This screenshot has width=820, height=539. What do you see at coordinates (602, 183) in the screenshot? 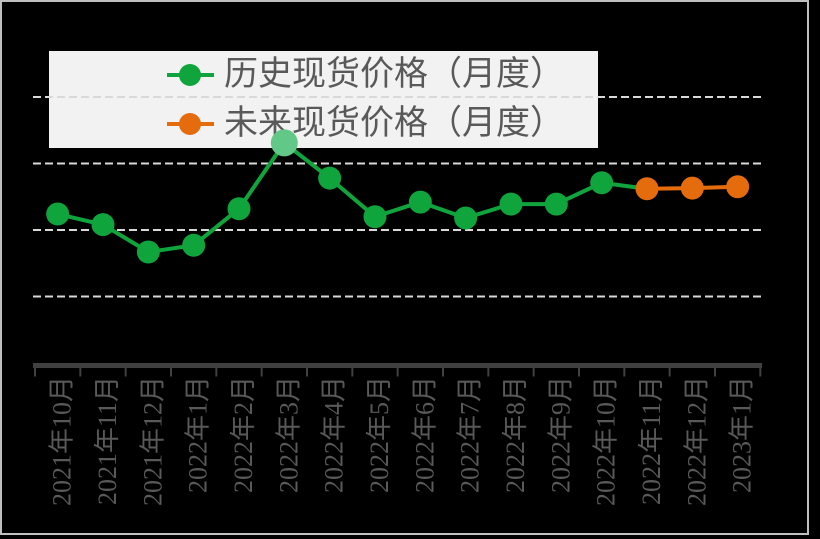
I see `data-point-2022年10月` at bounding box center [602, 183].